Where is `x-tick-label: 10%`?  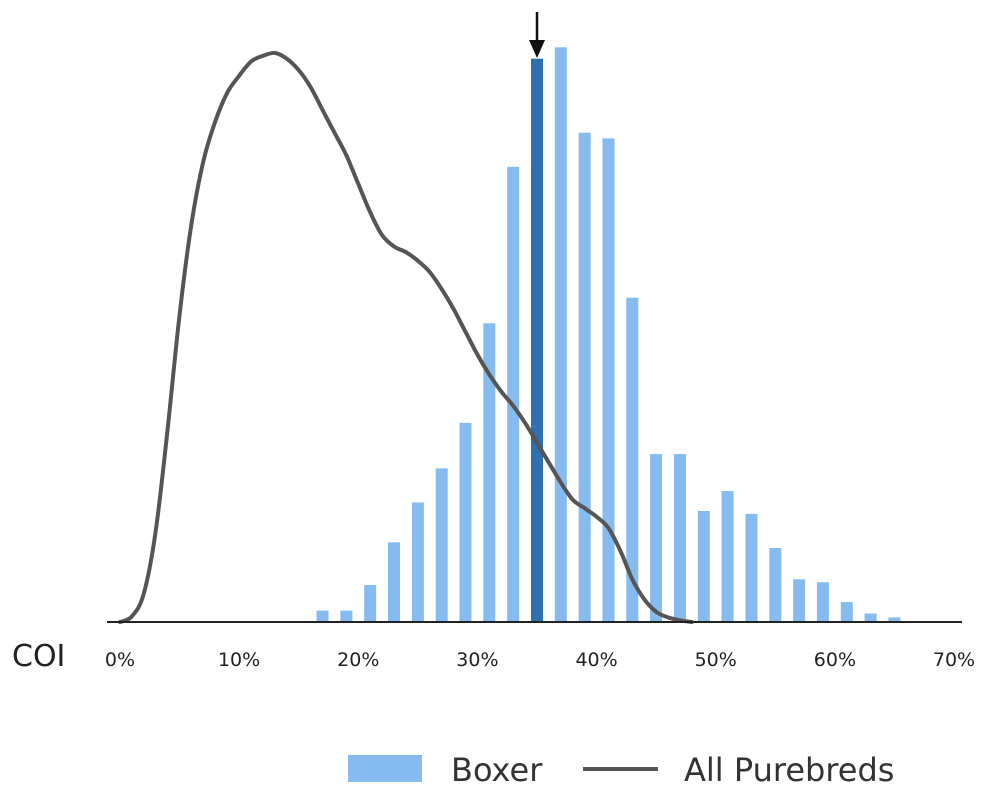
x-tick-label: 10% is located at coordinates (239, 660).